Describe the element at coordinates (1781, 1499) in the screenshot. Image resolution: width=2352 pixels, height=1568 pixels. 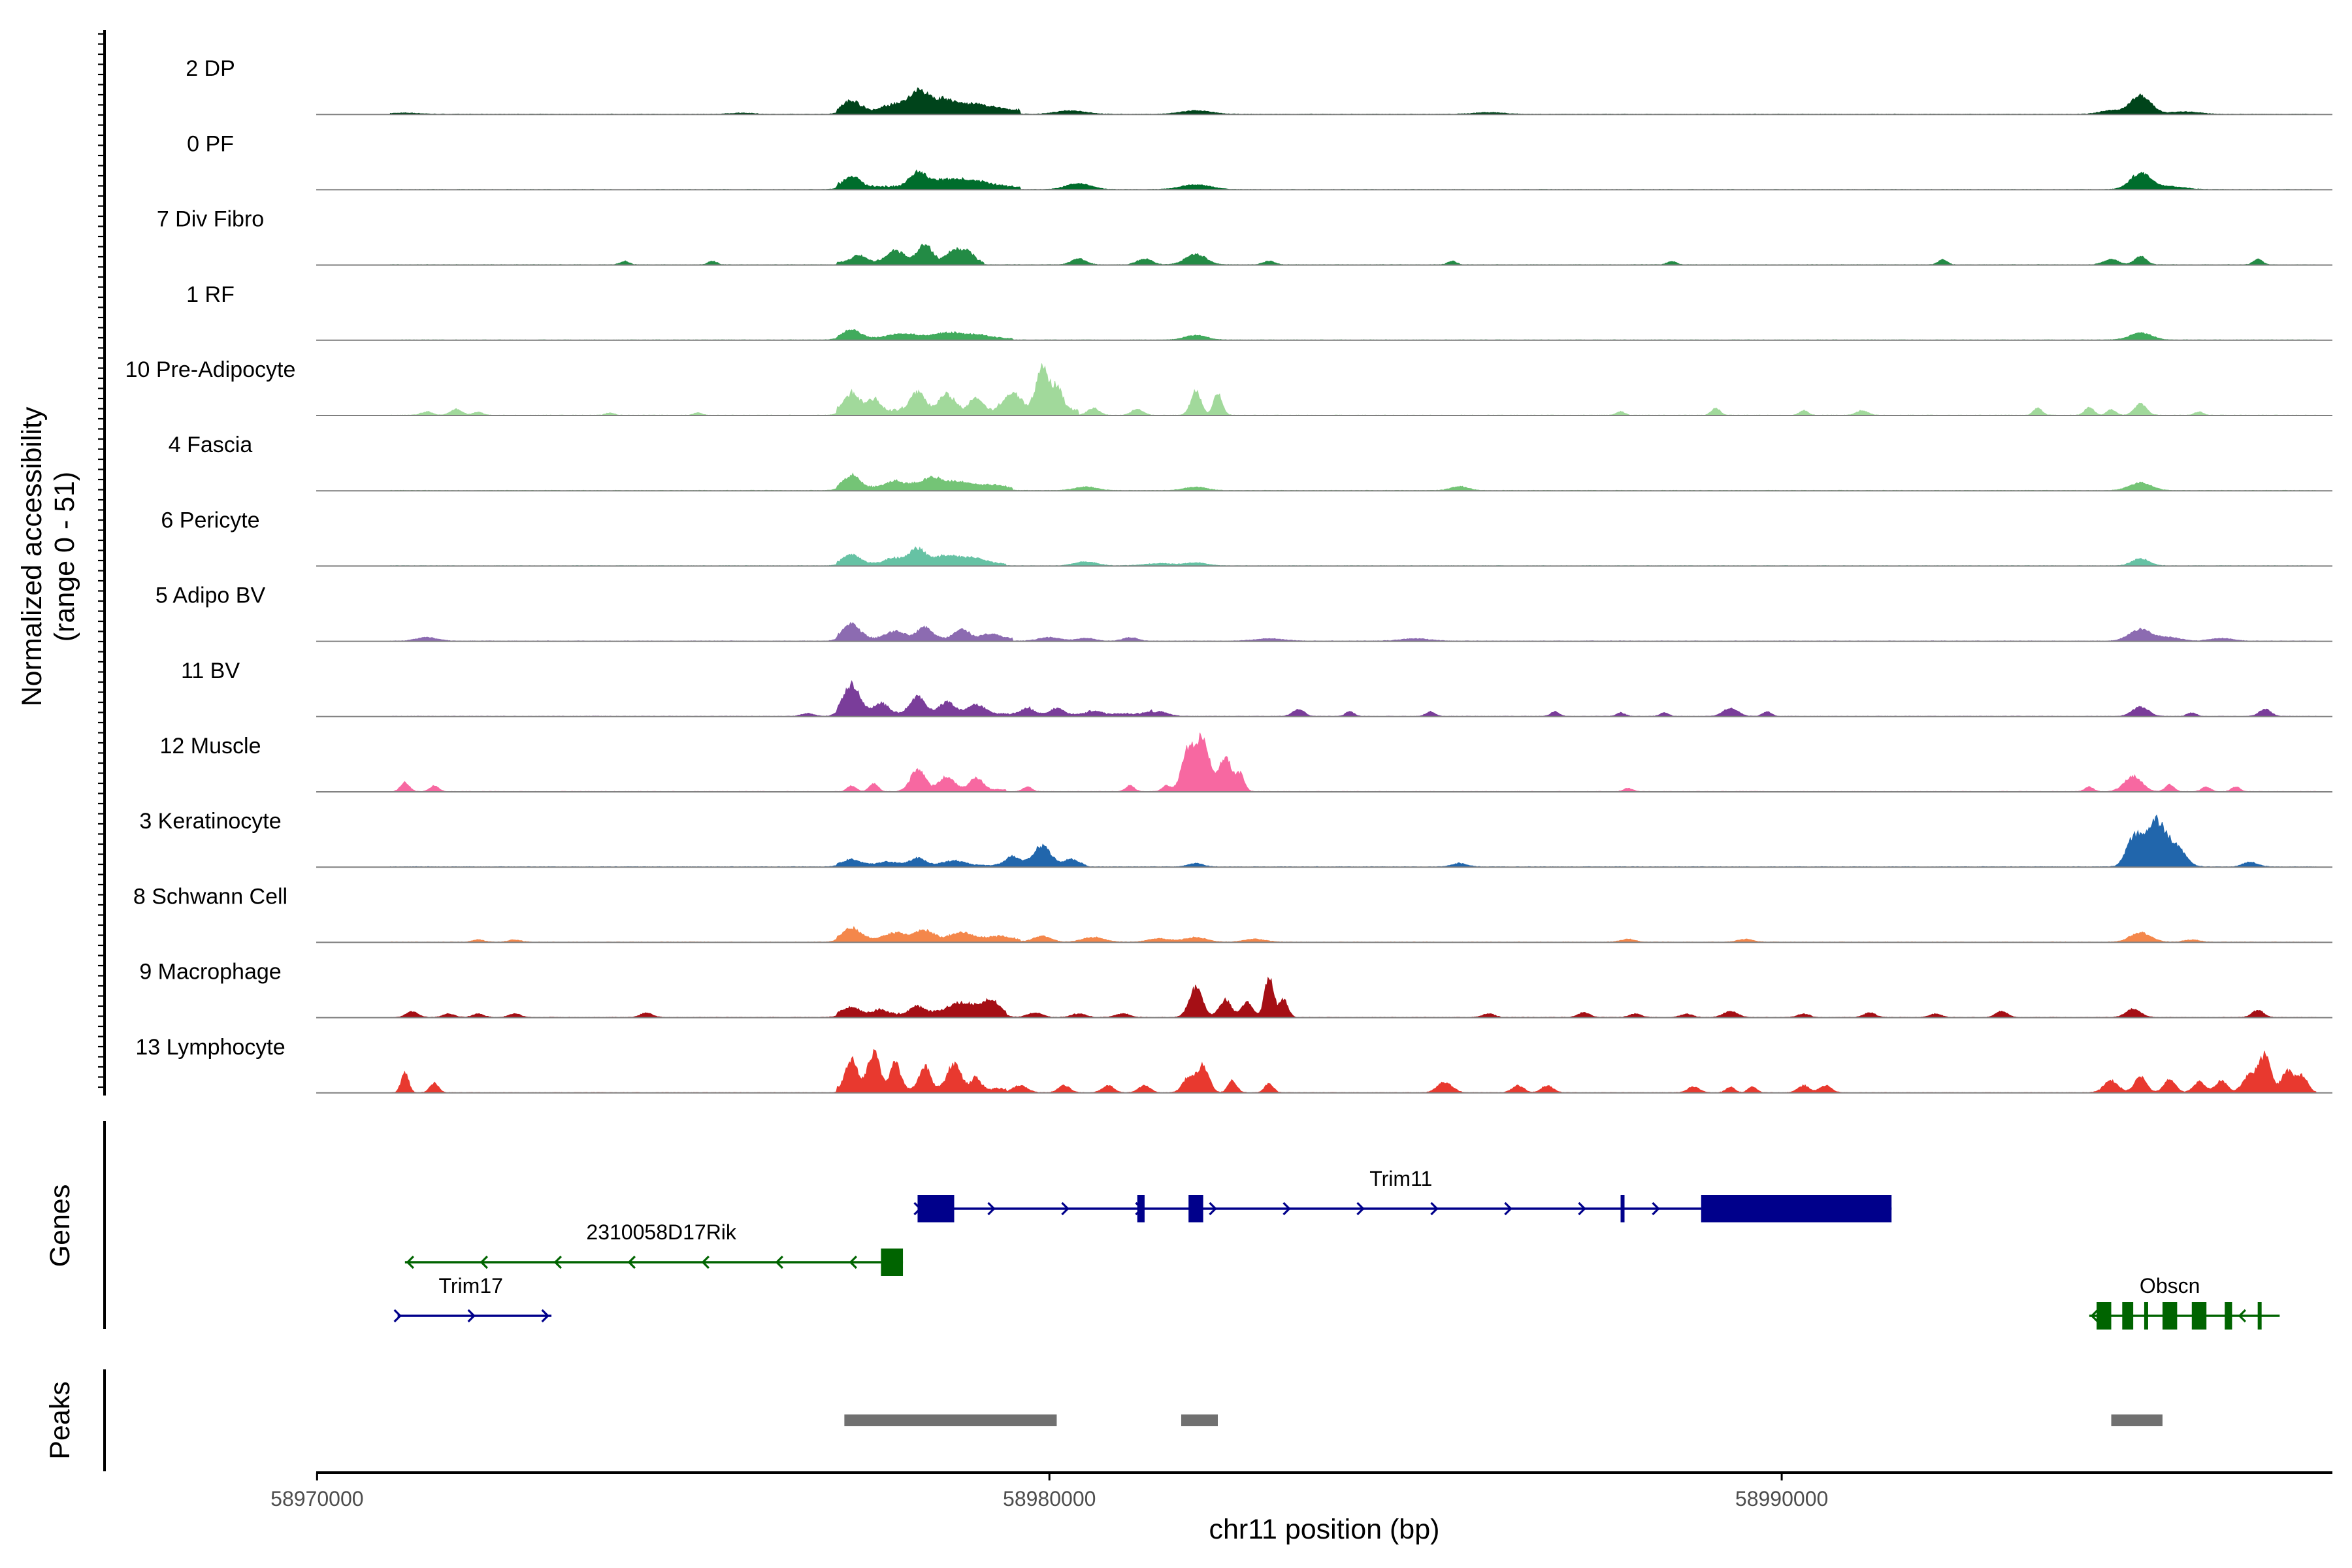
I see `x-axis-tick-label: 58990000` at that location.